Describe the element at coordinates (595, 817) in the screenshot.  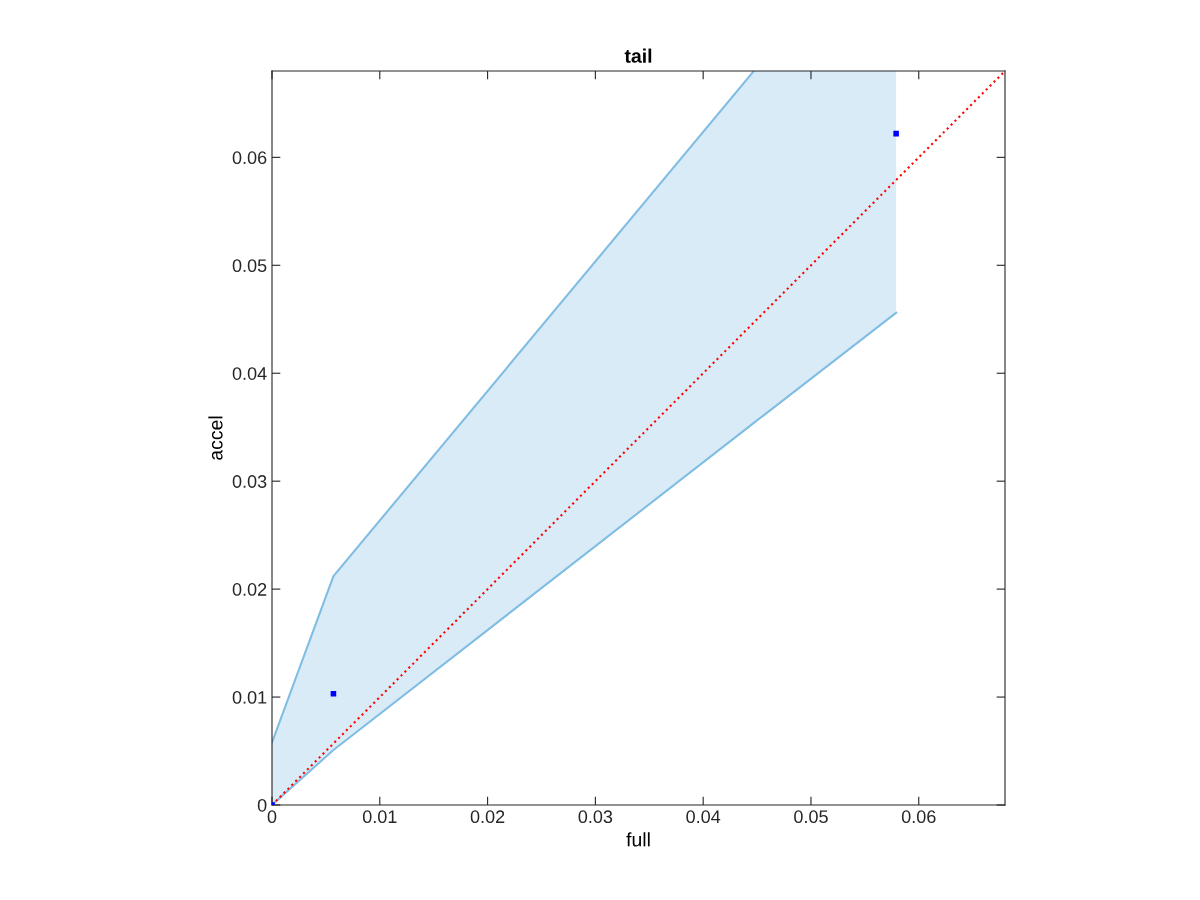
I see `x-tick-label: 0.03` at that location.